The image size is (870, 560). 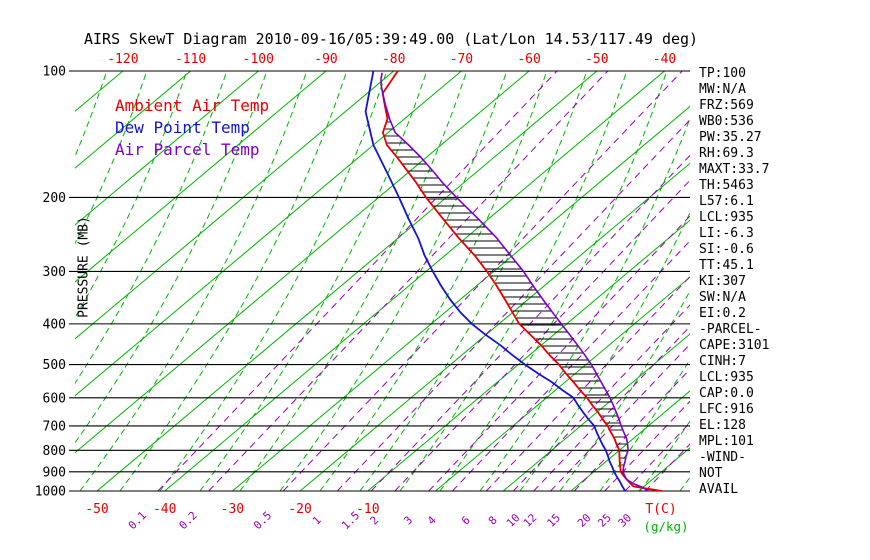 What do you see at coordinates (730, 137) in the screenshot?
I see `stat-line-4: PW:35.27` at bounding box center [730, 137].